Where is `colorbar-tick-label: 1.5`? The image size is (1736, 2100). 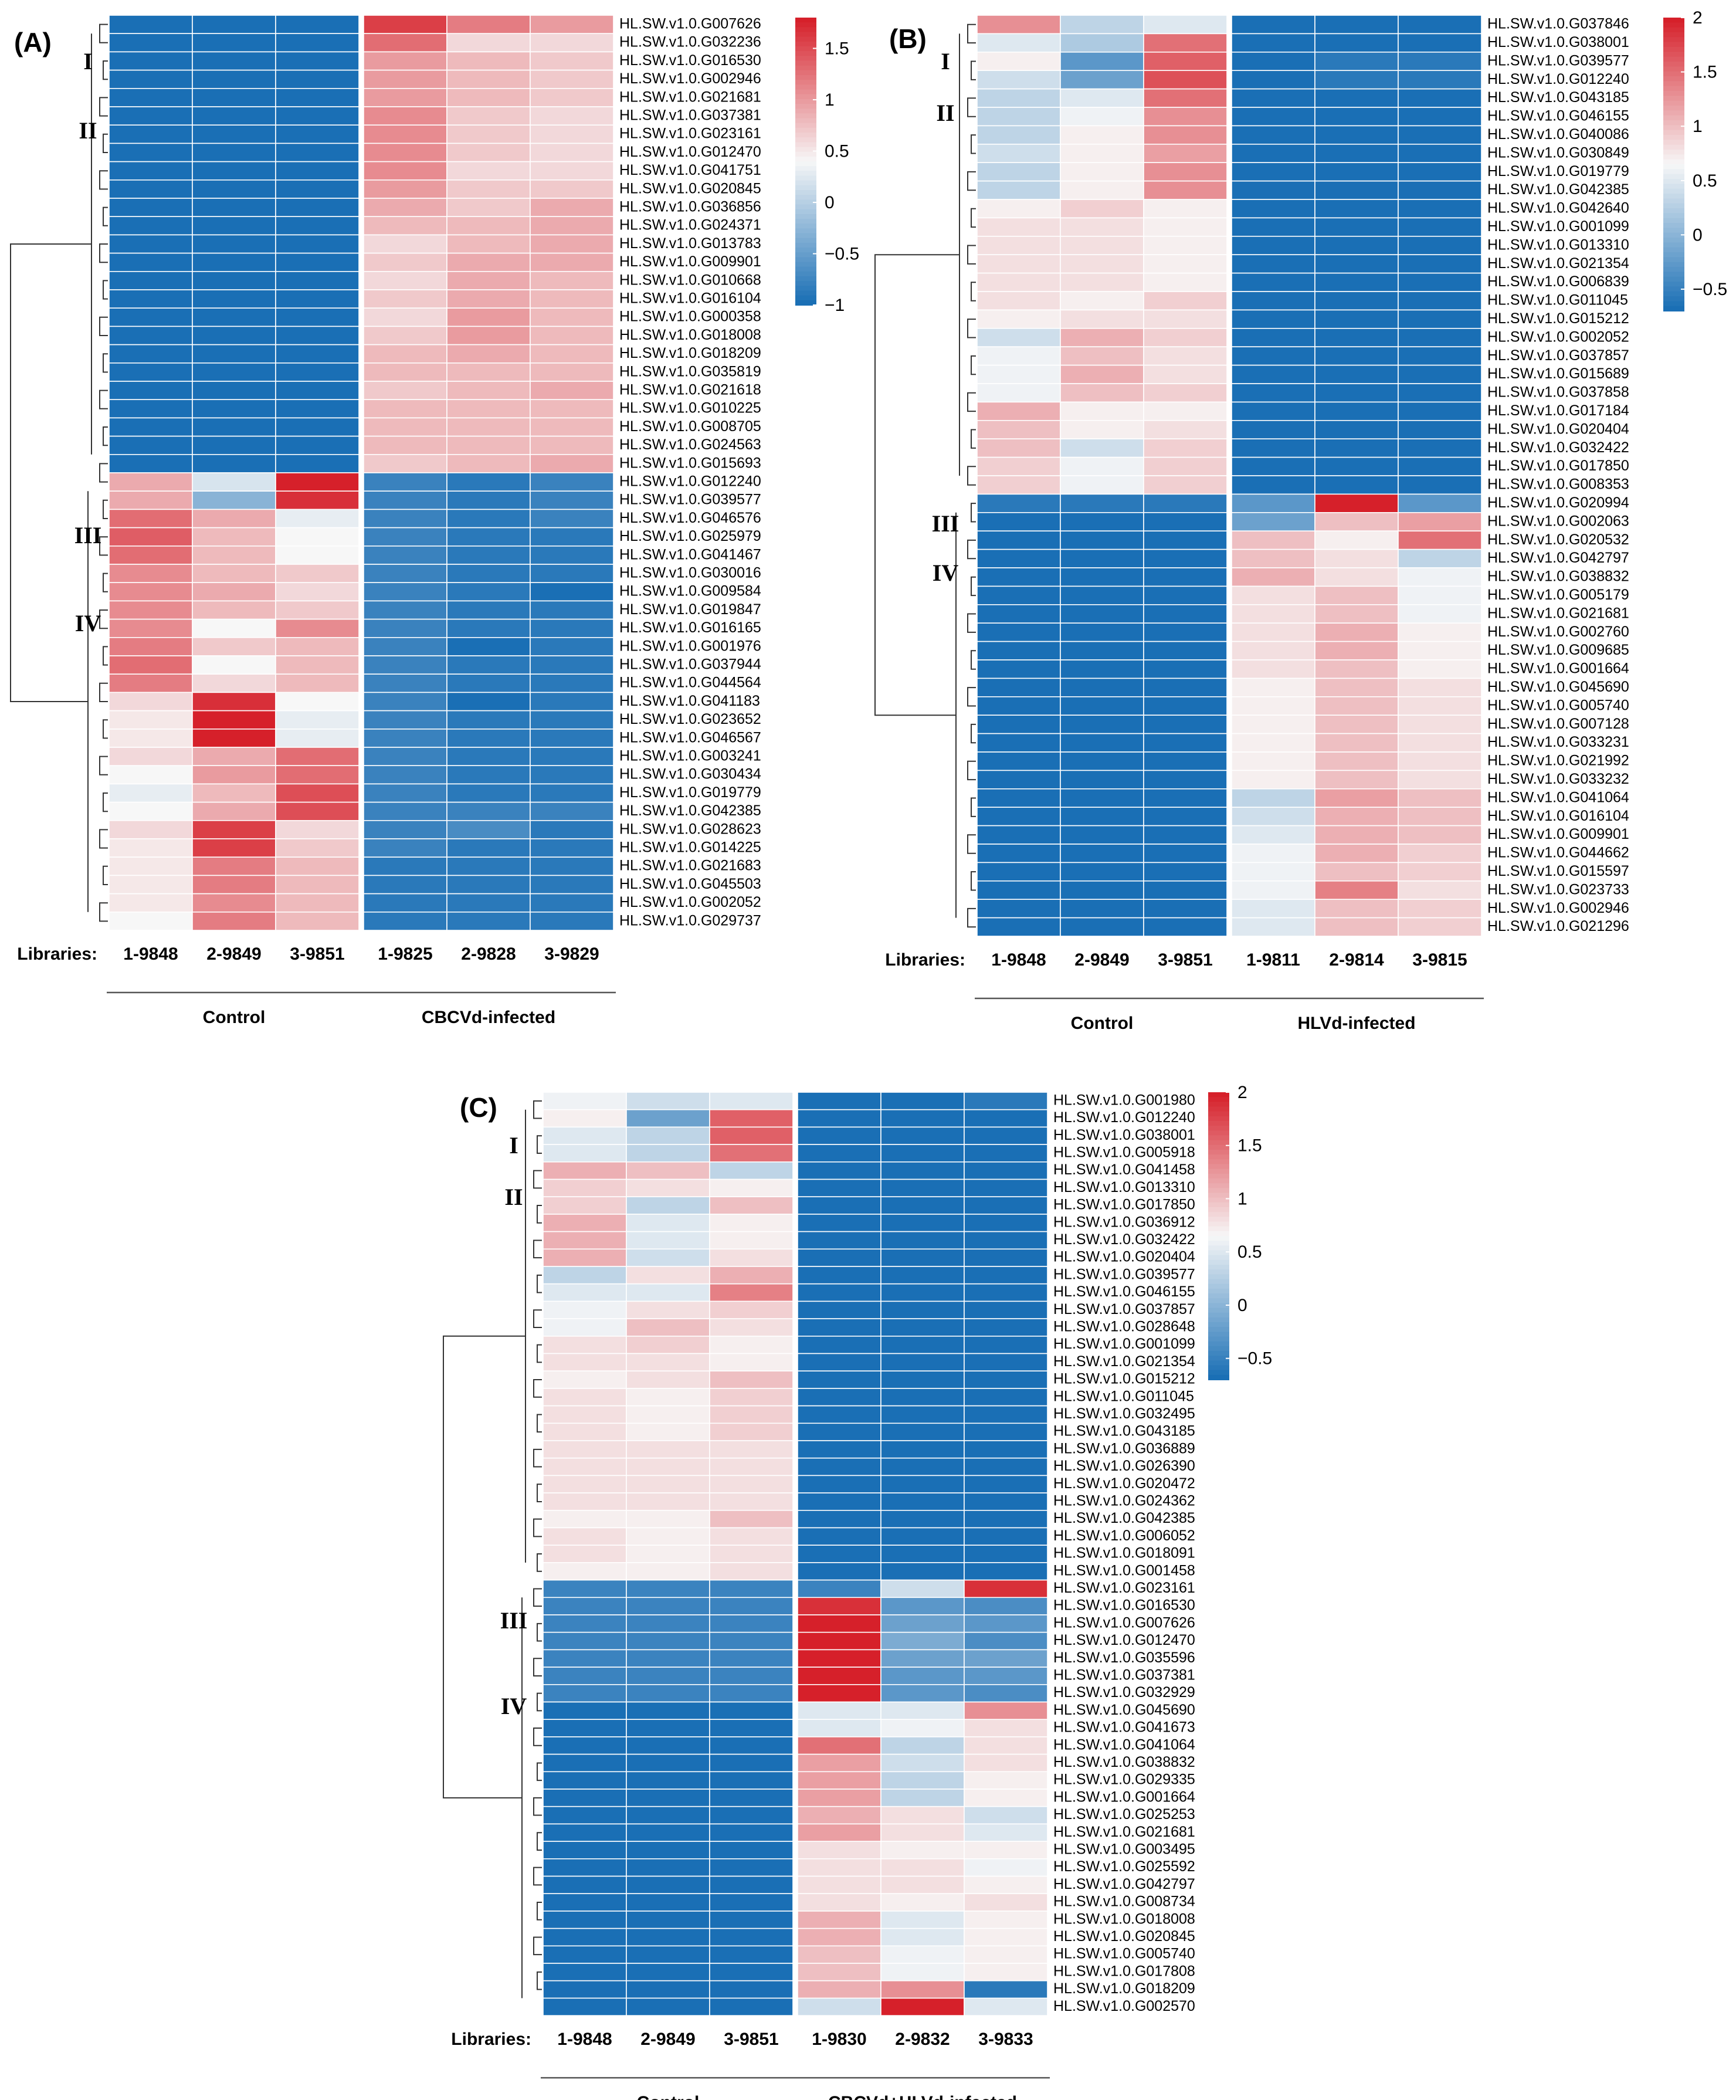
colorbar-tick-label: 1.5 is located at coordinates (1705, 72).